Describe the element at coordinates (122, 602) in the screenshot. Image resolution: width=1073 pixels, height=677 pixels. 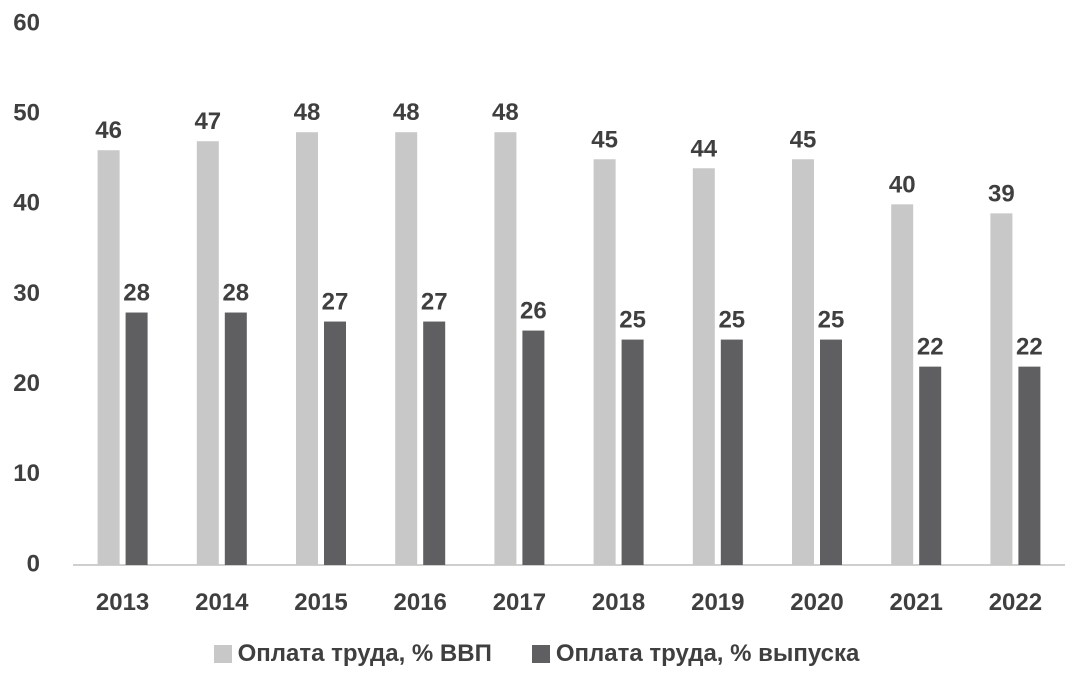
I see `x-tick-label: 2013` at that location.